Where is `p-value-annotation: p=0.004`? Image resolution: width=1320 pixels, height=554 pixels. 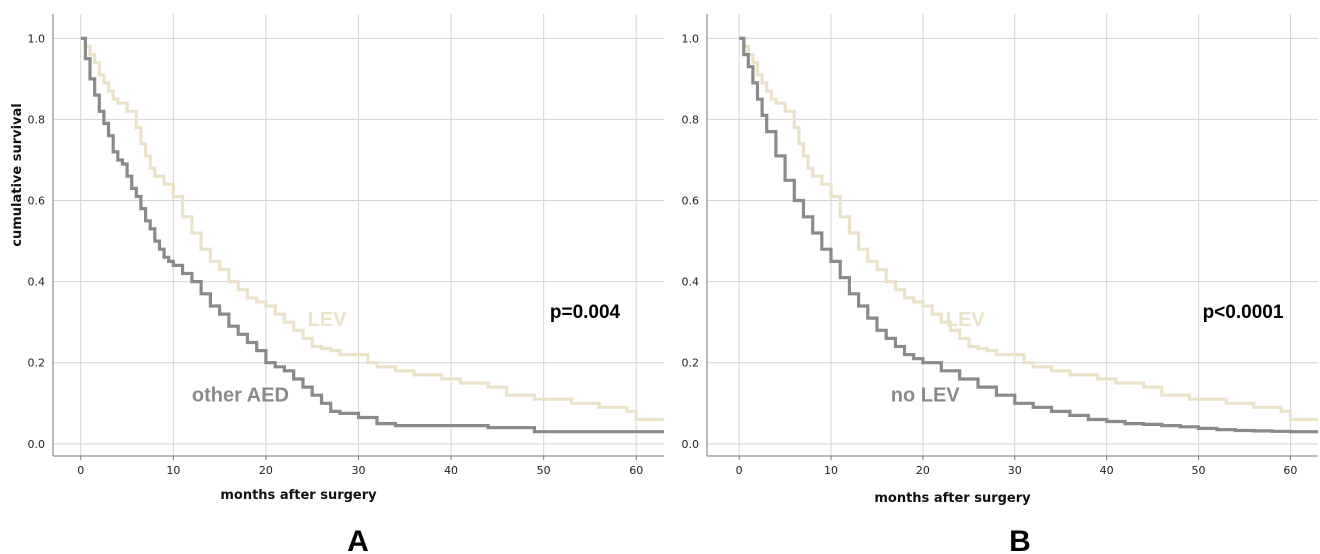 p-value-annotation: p=0.004 is located at coordinates (585, 312).